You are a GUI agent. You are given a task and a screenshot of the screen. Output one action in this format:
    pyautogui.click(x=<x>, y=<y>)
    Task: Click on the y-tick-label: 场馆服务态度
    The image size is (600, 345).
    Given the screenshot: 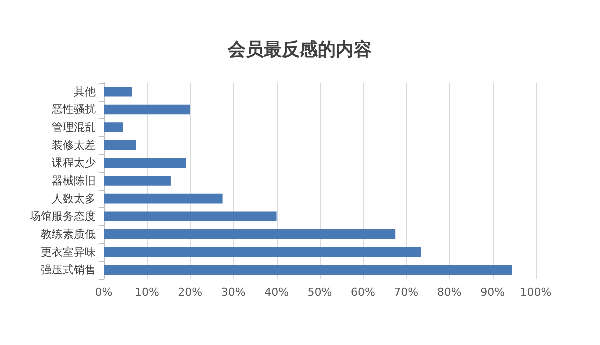 What is the action you would take?
    pyautogui.click(x=62, y=217)
    